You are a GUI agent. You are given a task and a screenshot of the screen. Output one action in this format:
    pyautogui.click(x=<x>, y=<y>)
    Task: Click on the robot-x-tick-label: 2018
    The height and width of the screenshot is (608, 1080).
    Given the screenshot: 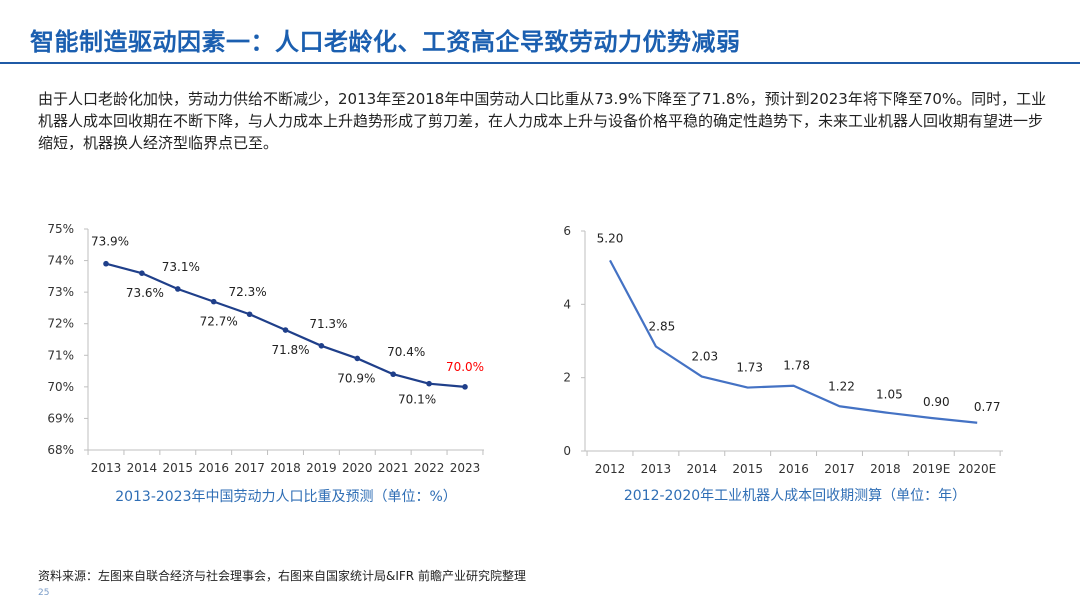 What is the action you would take?
    pyautogui.click(x=885, y=469)
    